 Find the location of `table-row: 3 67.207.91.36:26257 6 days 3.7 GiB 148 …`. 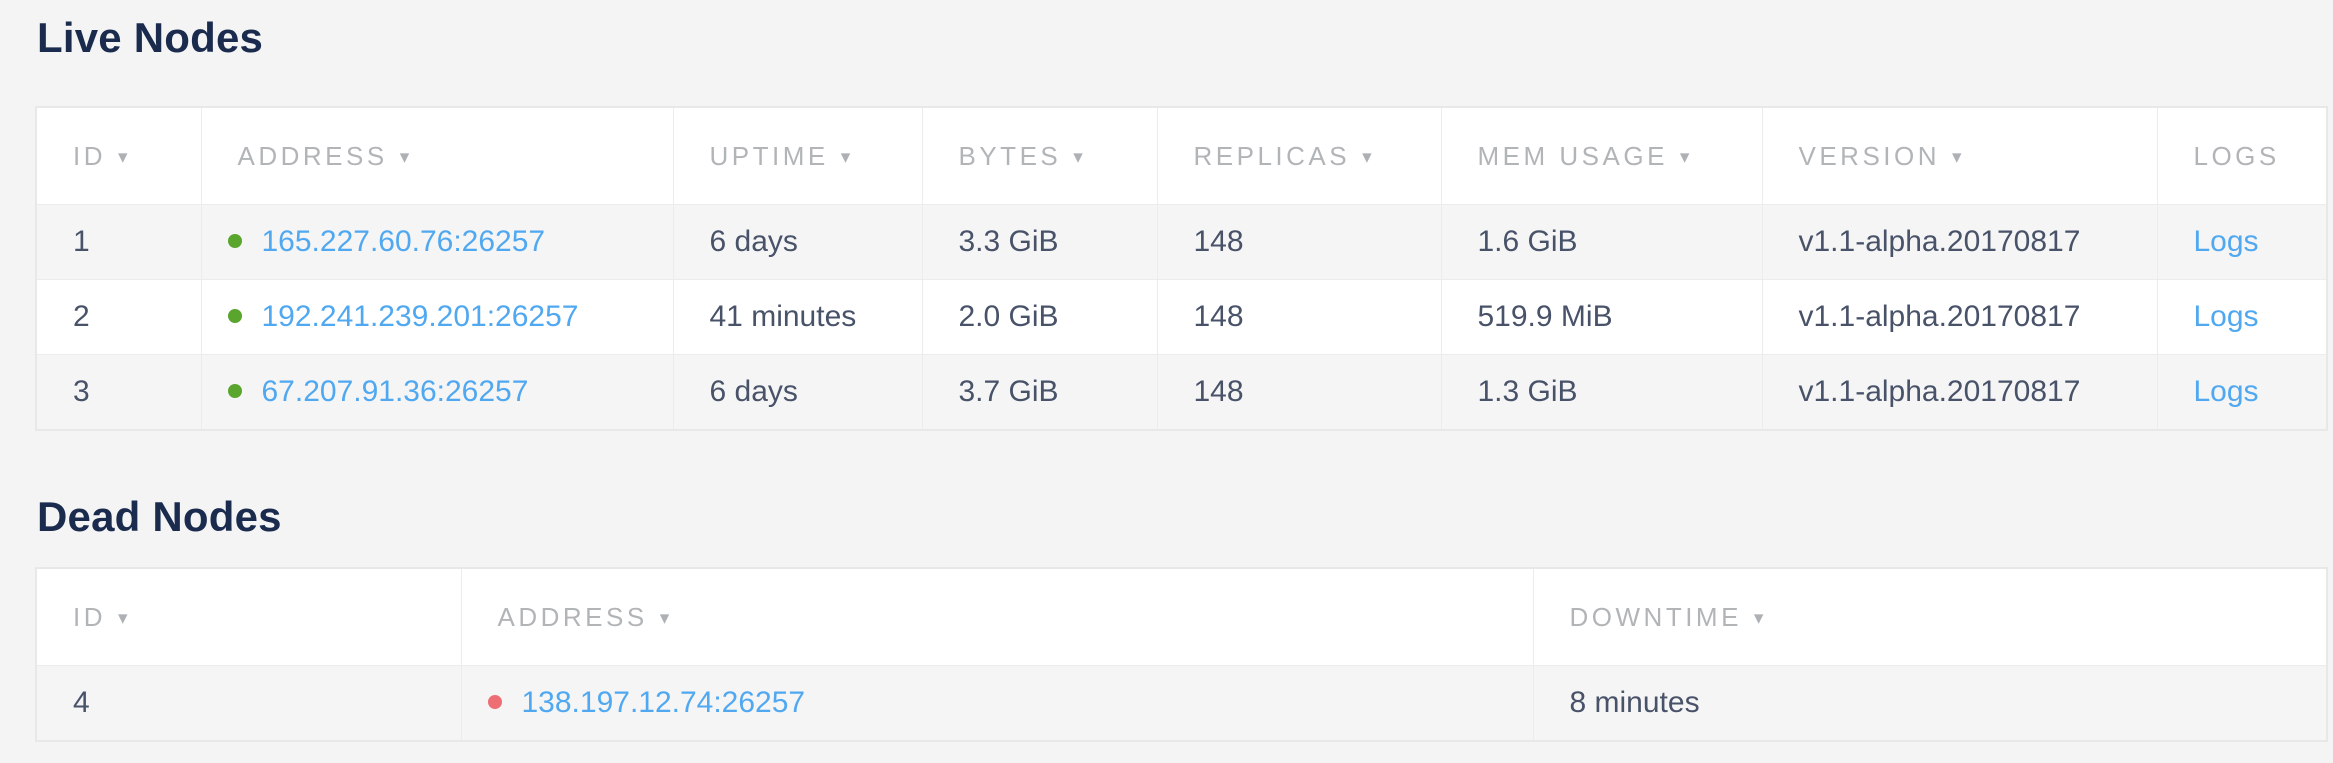

table-row: 3 67.207.91.36:26257 6 days 3.7 GiB 148 … is located at coordinates (1181, 392).